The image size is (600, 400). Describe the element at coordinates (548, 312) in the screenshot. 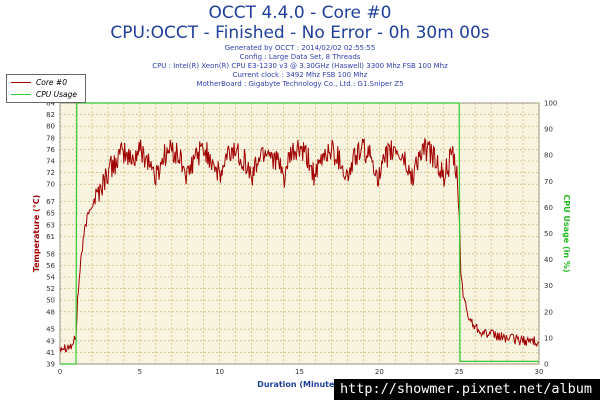

I see `y2-tick-label: 20` at that location.